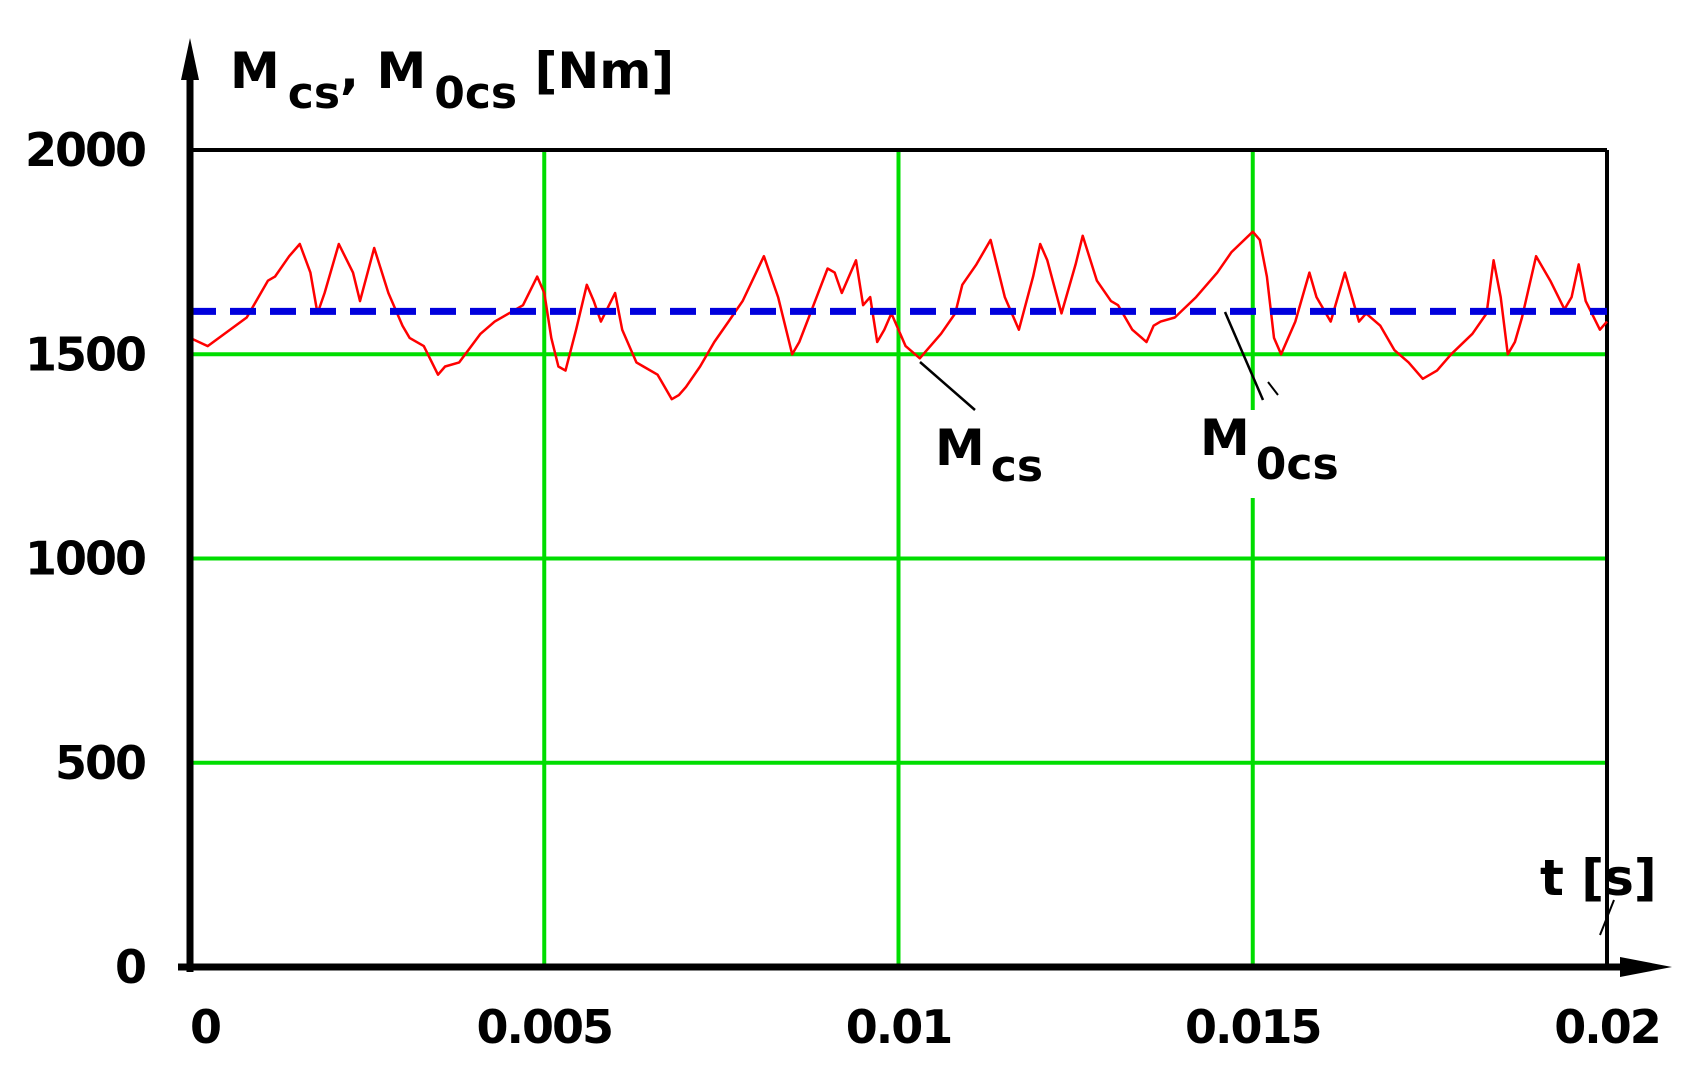 The width and height of the screenshot is (1694, 1083). I want to click on y-tick-label-1: 500, so click(100, 763).